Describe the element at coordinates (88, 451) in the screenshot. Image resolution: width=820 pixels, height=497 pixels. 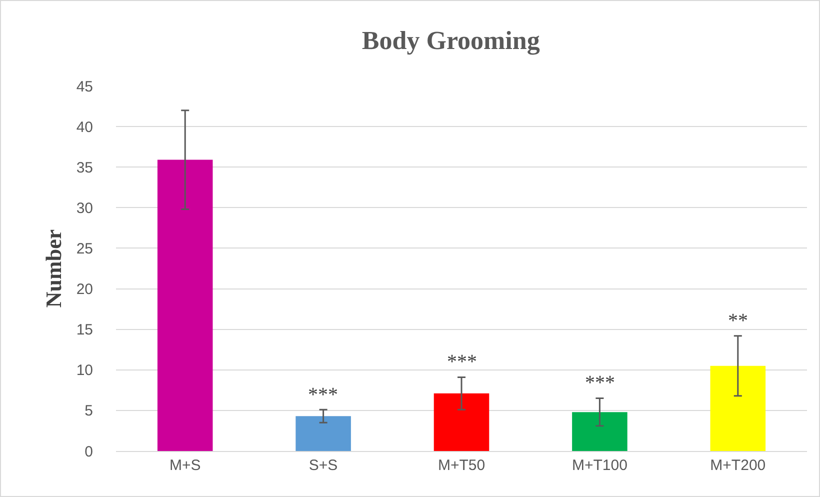
I see `y-tick-label: 0` at that location.